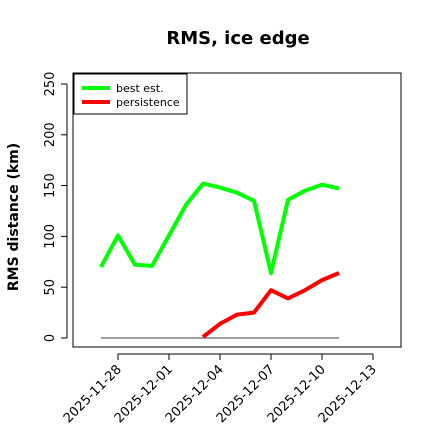 Image resolution: width=440 pixels, height=440 pixels. What do you see at coordinates (55, 207) in the screenshot?
I see `y-axis: 0 50 100 150 200 250` at bounding box center [55, 207].